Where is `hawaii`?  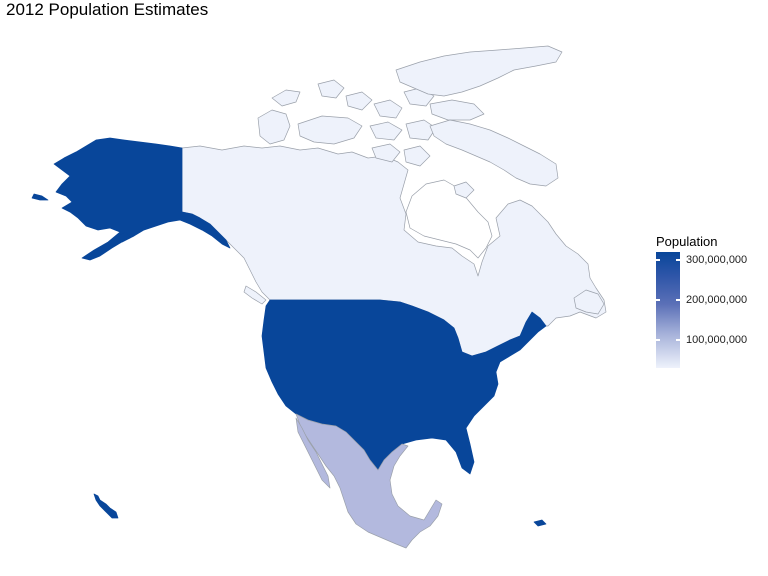 hawaii is located at coordinates (106, 506).